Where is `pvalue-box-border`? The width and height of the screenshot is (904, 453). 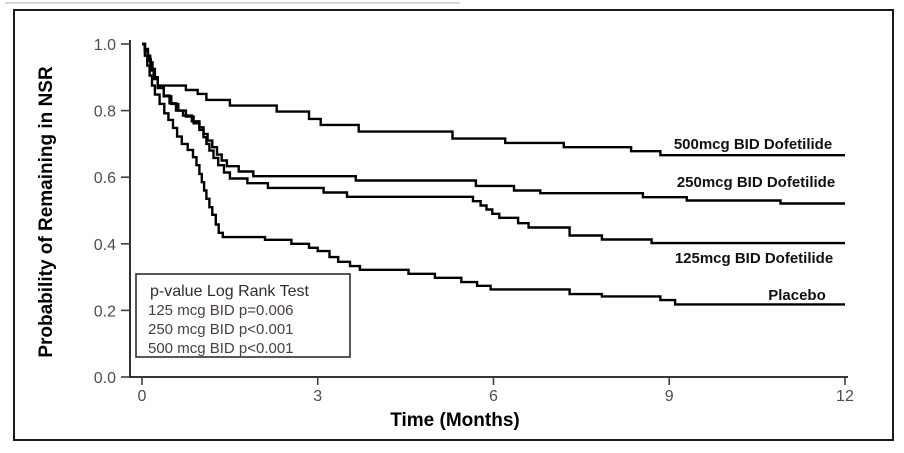
pvalue-box-border is located at coordinates (243, 315).